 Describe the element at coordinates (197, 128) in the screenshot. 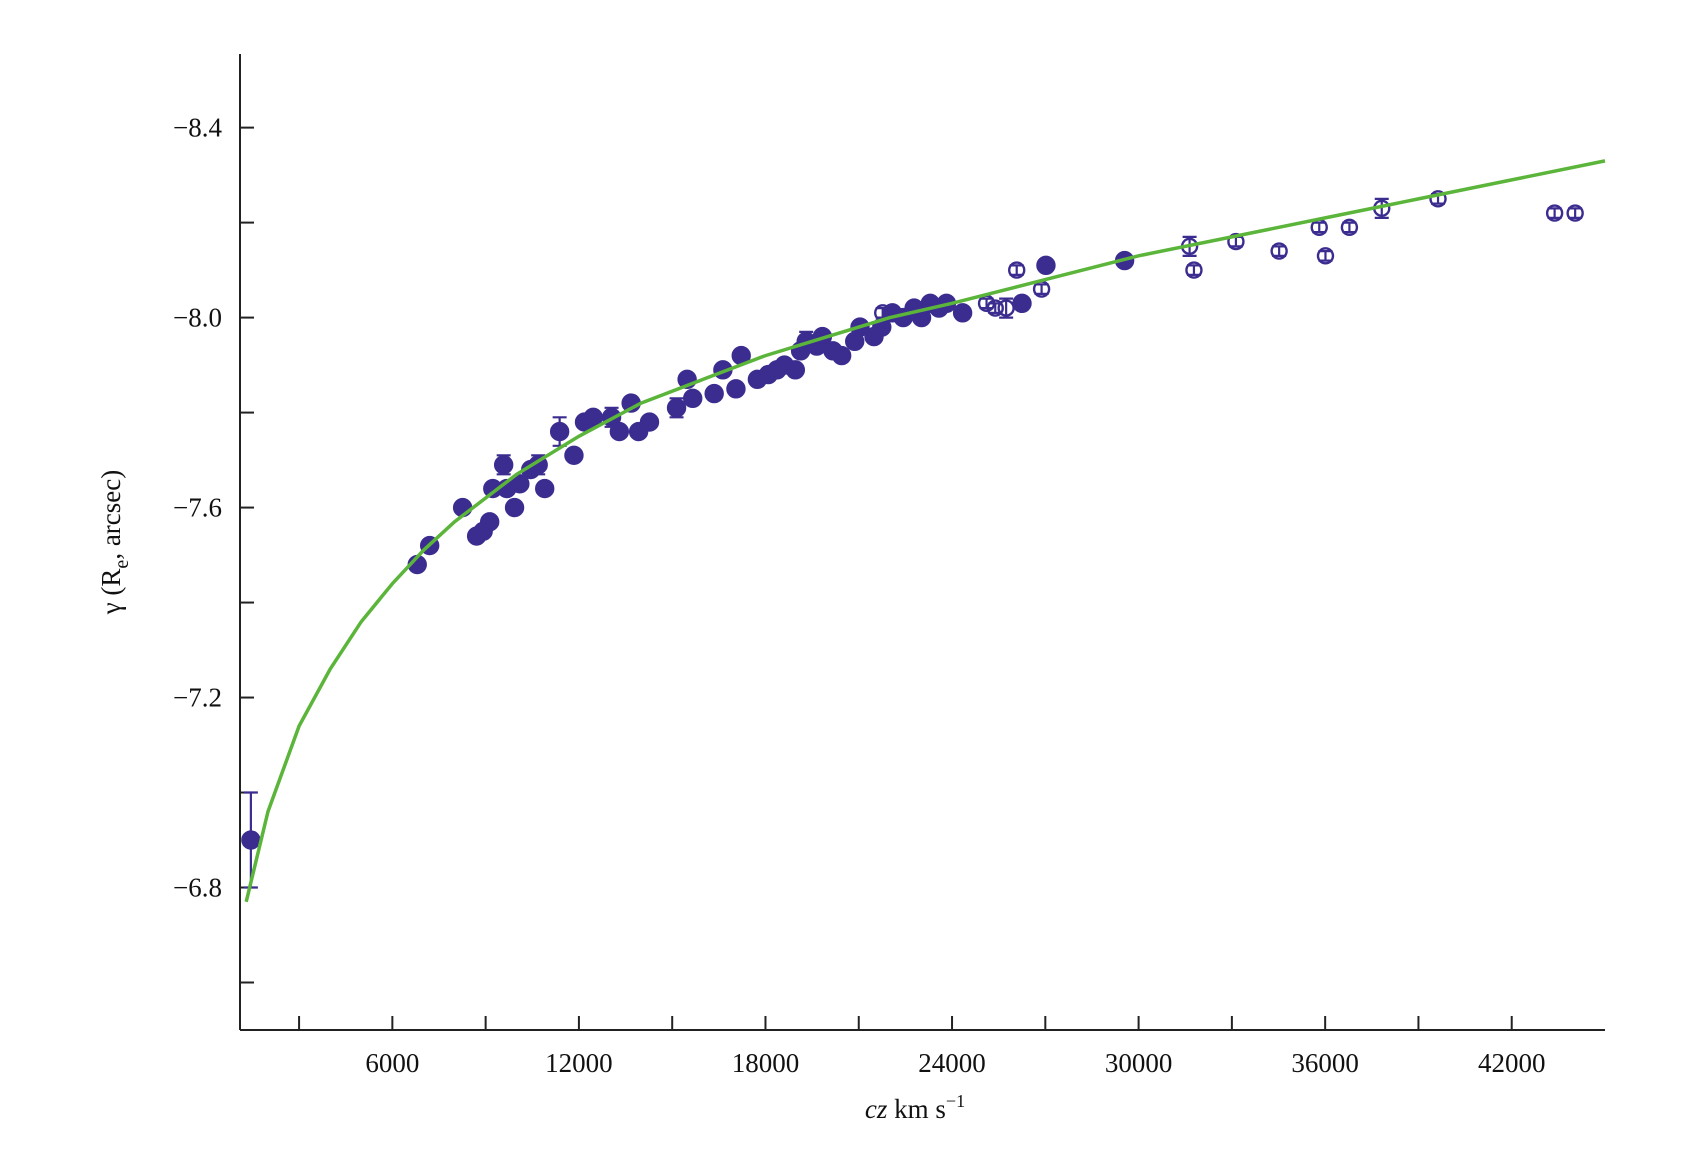

I see `y-tick-label: −8.4` at that location.